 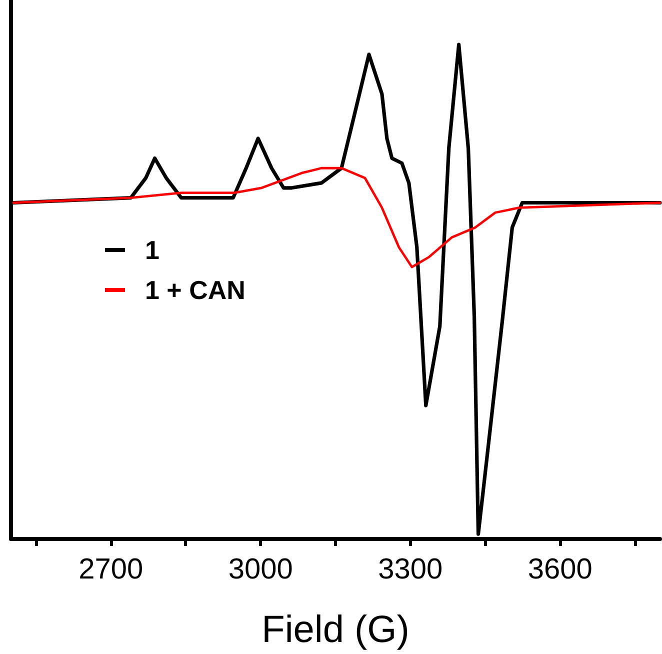 What do you see at coordinates (560, 570) in the screenshot?
I see `x-tick-label: 3600` at bounding box center [560, 570].